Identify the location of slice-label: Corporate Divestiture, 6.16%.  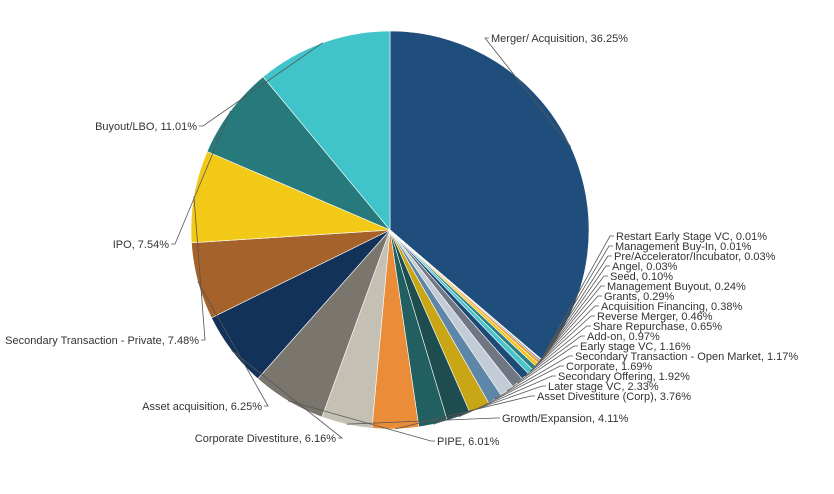
(265, 439).